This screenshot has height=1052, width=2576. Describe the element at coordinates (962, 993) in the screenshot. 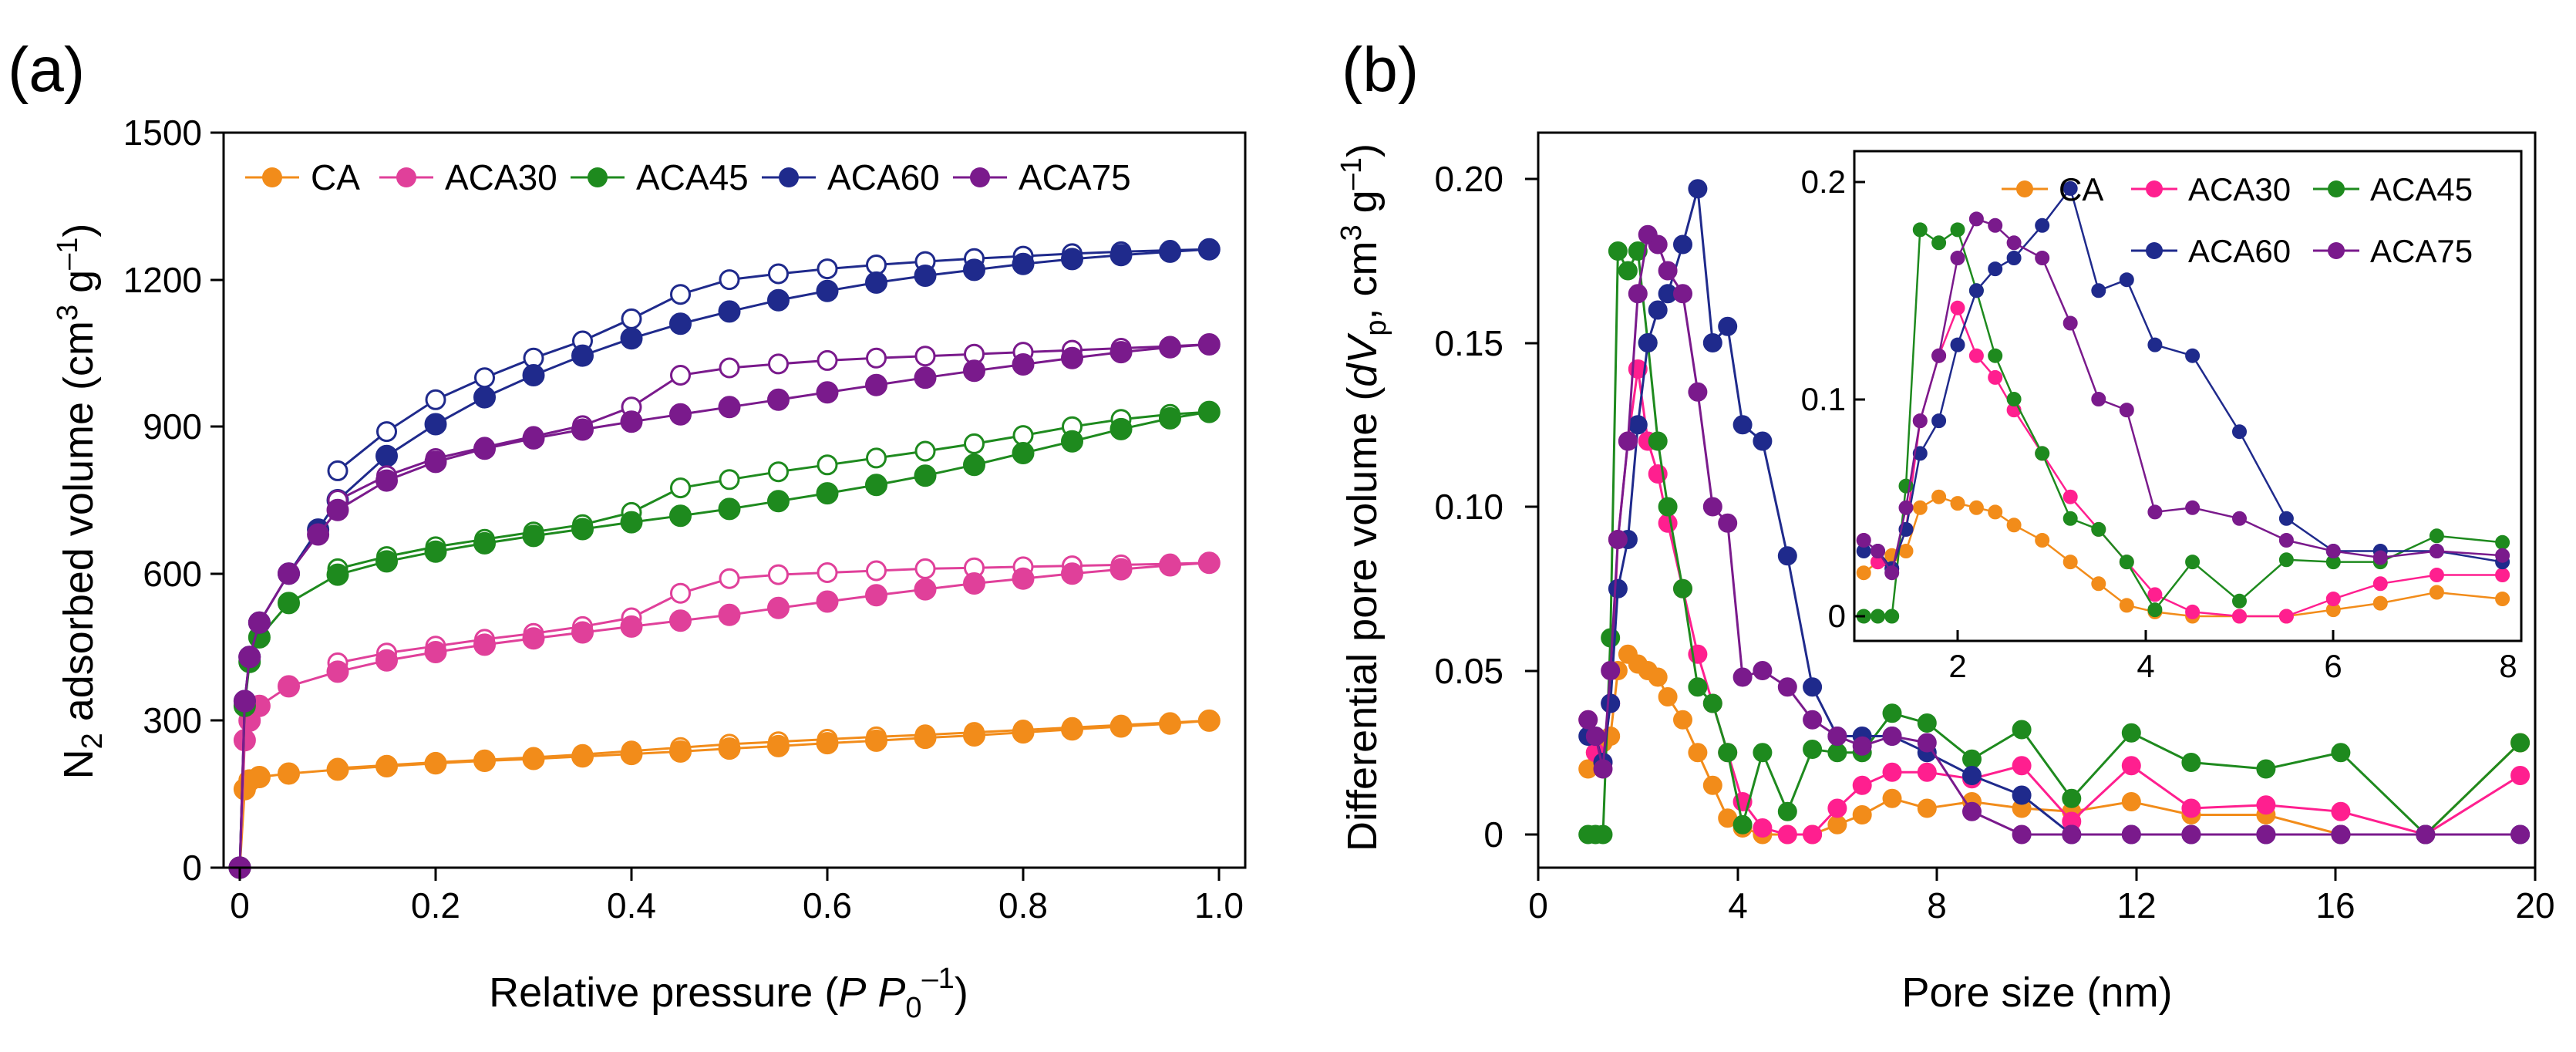

I see `a-xlabel-post: )` at that location.